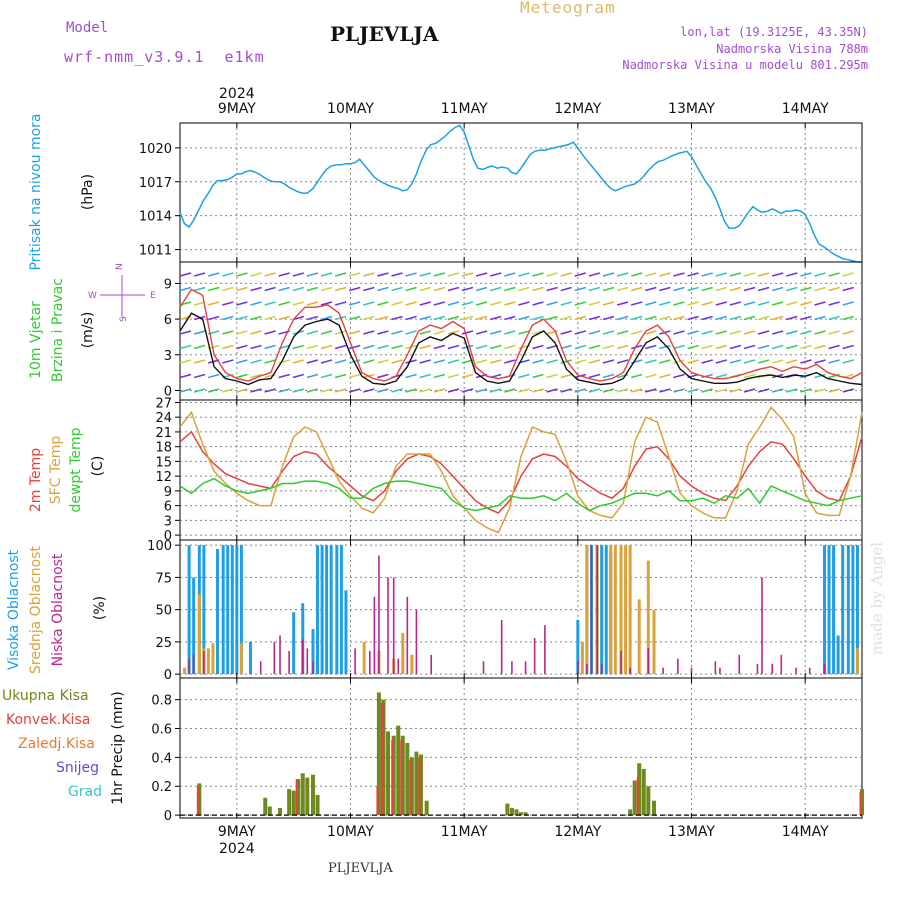 The width and height of the screenshot is (900, 900). Describe the element at coordinates (88, 192) in the screenshot. I see `pressure-unit-label: (hPa)` at that location.